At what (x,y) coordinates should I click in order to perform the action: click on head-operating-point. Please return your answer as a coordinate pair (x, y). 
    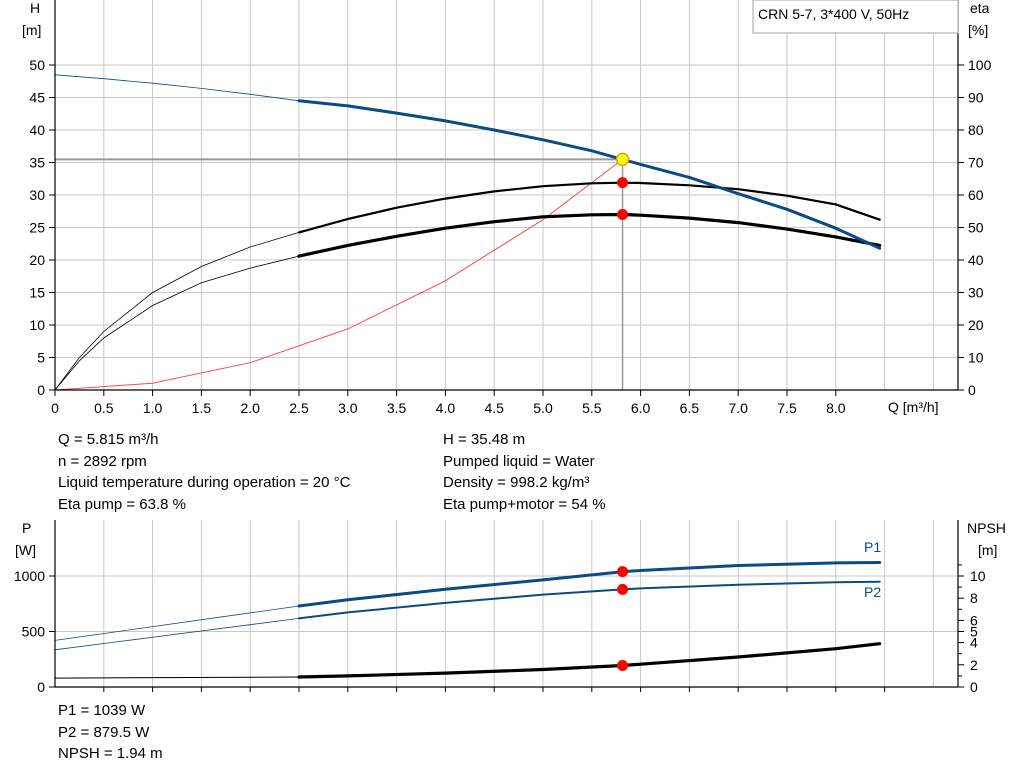
    Looking at the image, I should click on (622, 159).